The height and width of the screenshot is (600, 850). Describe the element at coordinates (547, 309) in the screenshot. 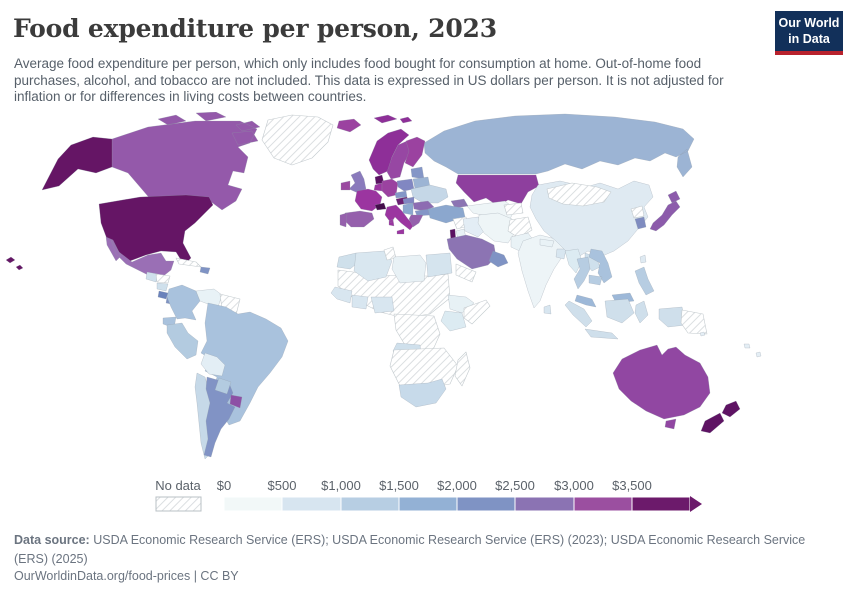

I see `country-sri-lanka` at that location.